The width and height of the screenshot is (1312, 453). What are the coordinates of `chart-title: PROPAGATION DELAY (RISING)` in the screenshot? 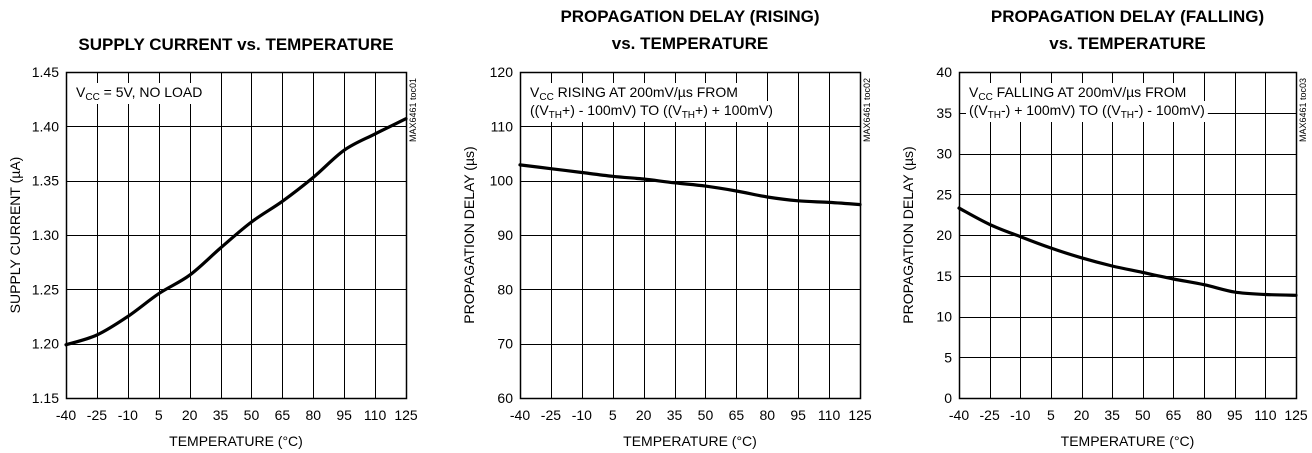 It's located at (689, 16).